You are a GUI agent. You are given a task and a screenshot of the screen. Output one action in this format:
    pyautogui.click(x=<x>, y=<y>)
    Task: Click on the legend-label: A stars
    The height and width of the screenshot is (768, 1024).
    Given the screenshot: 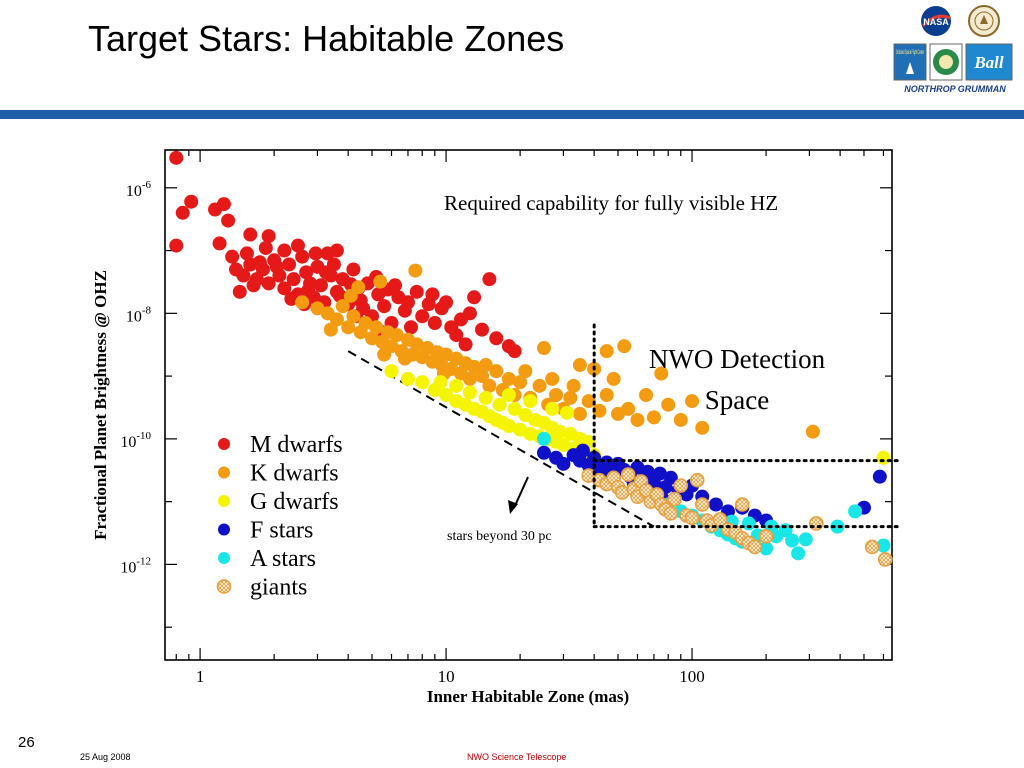 What is the action you would take?
    pyautogui.click(x=283, y=559)
    